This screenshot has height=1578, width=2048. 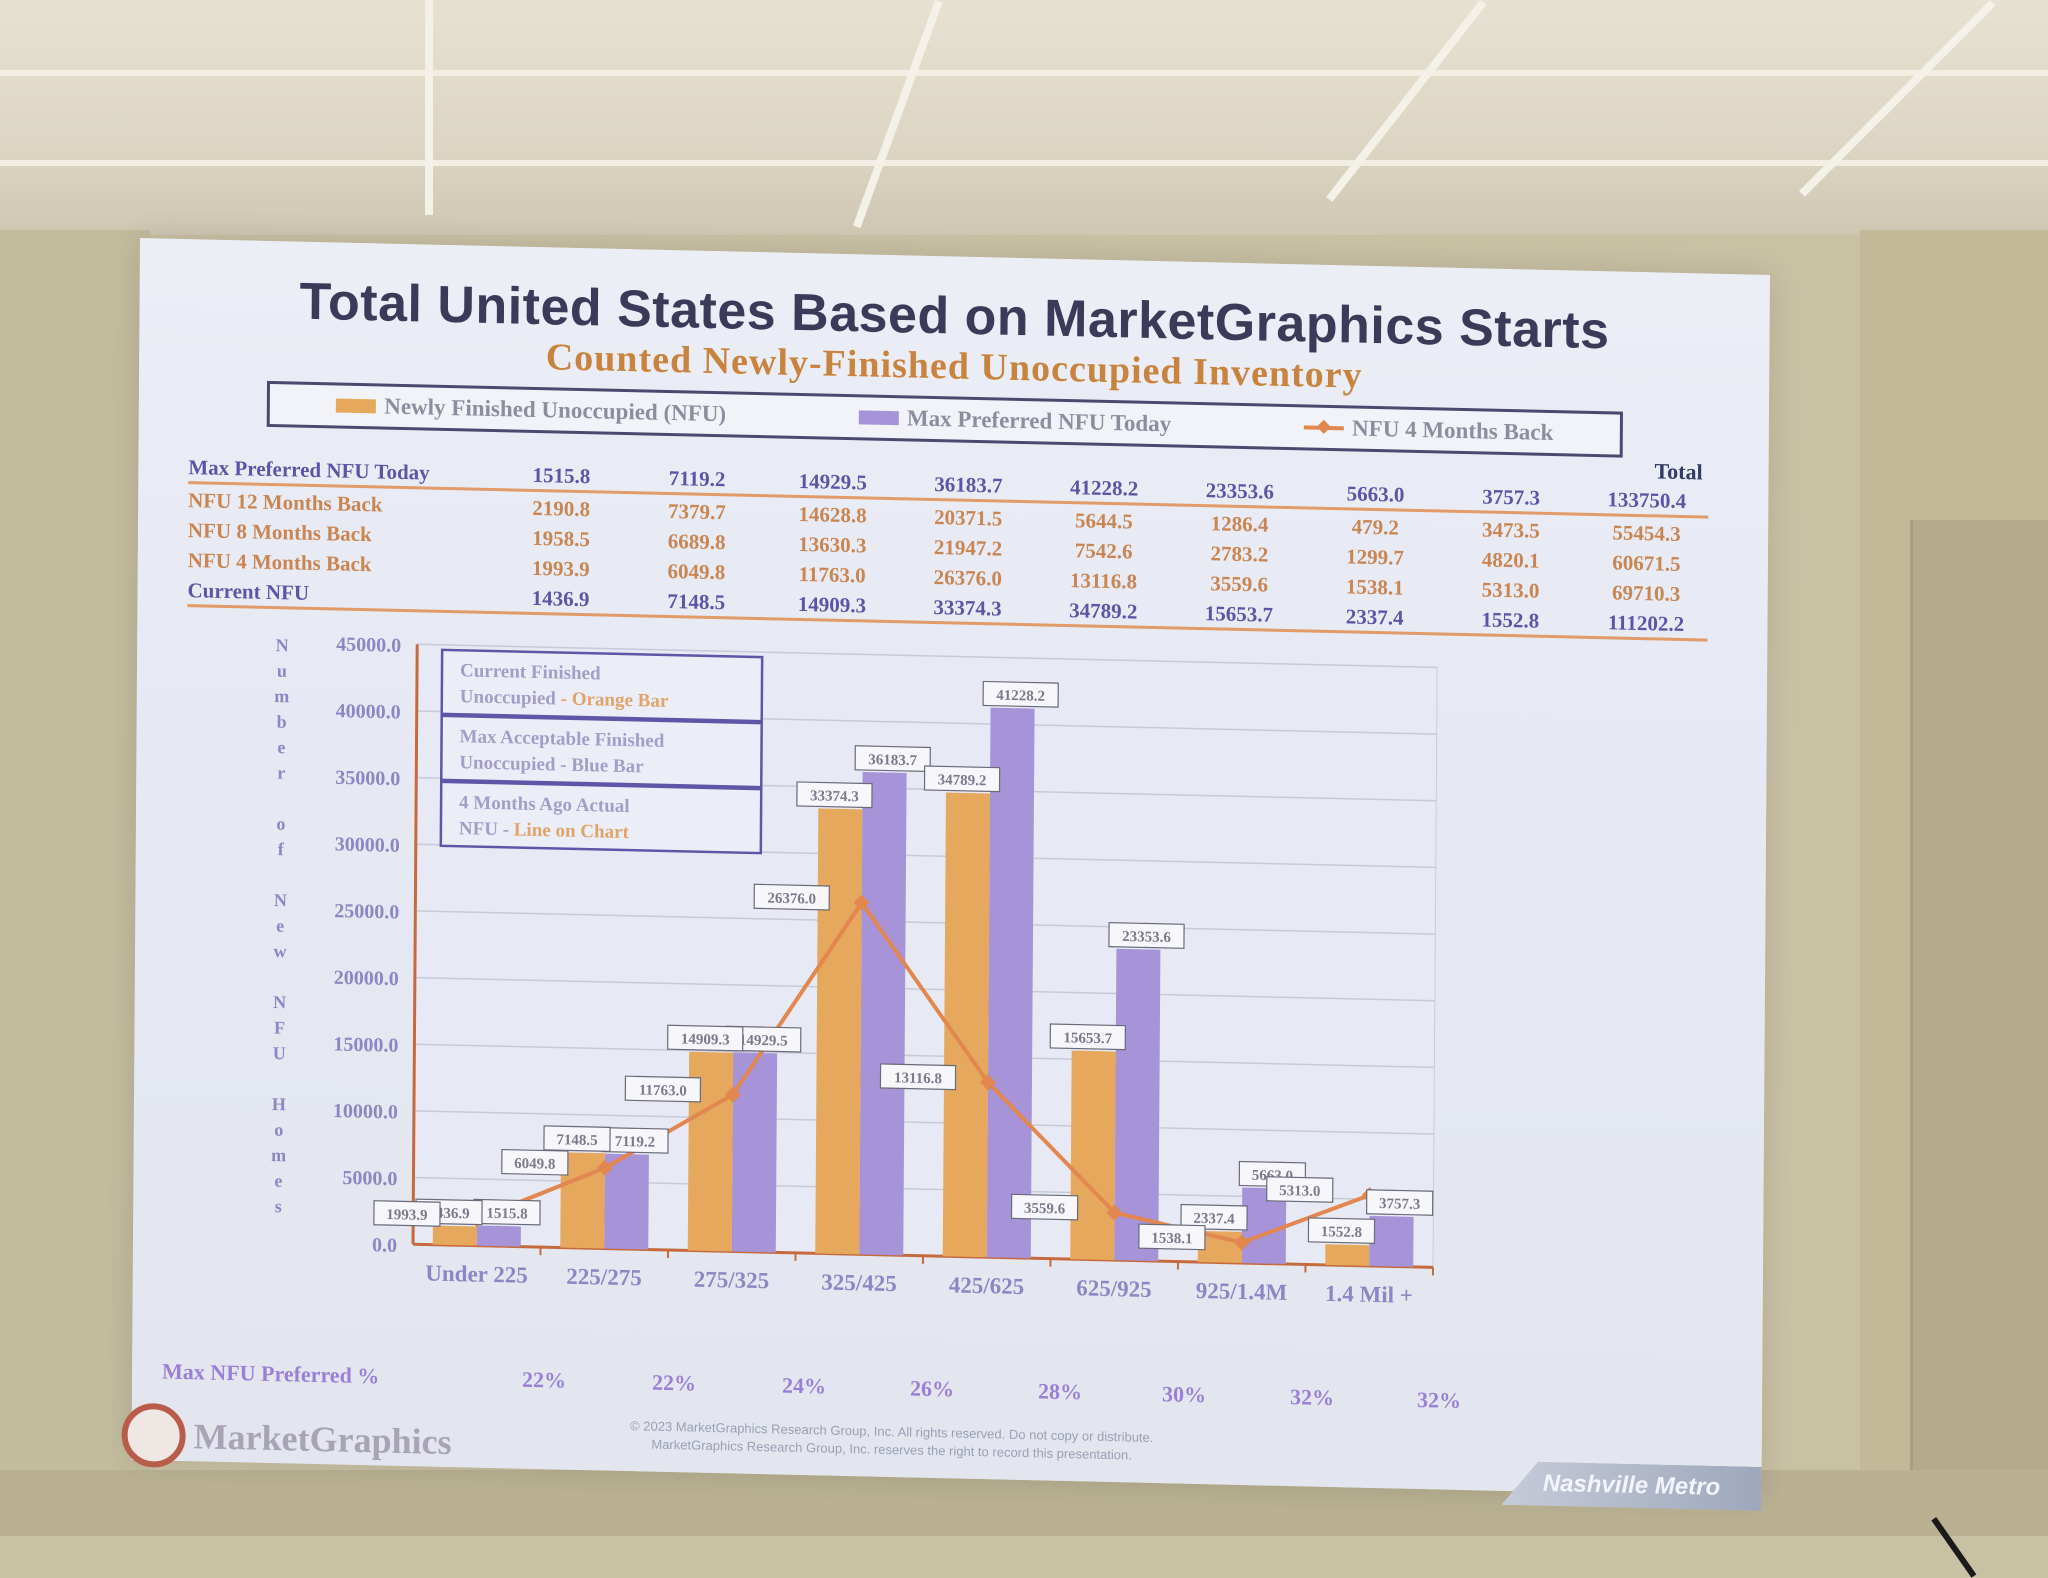 I want to click on footer-pct: 24%, so click(x=804, y=1386).